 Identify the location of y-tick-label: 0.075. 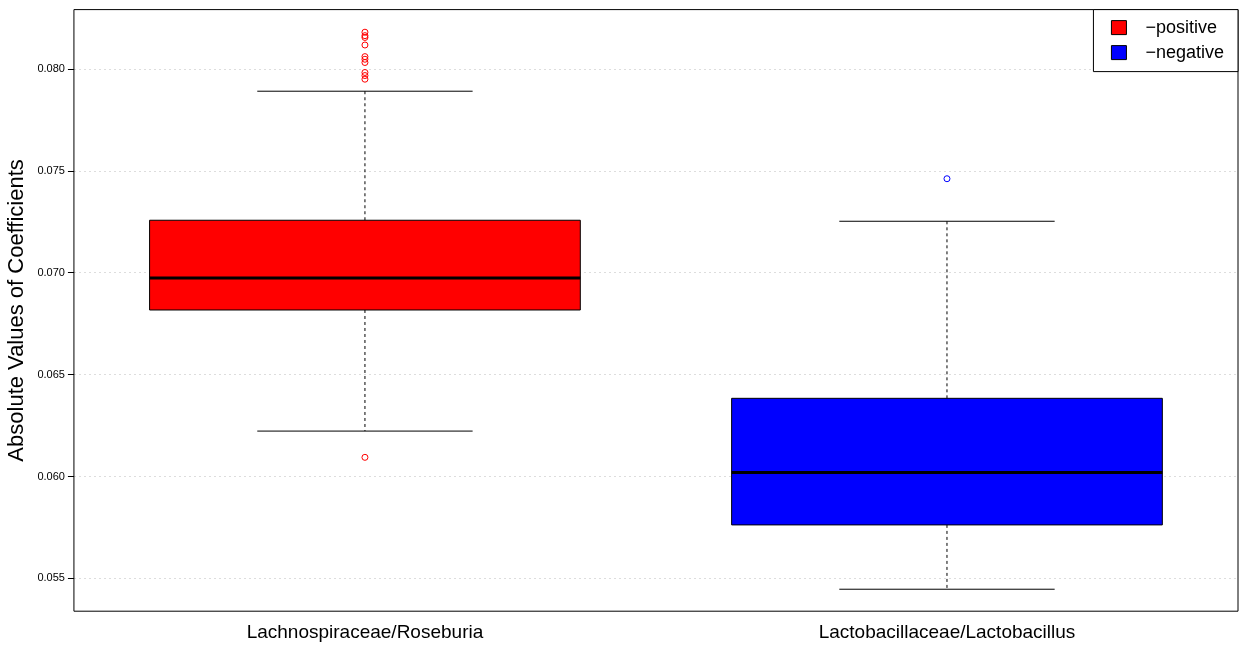
(51, 170).